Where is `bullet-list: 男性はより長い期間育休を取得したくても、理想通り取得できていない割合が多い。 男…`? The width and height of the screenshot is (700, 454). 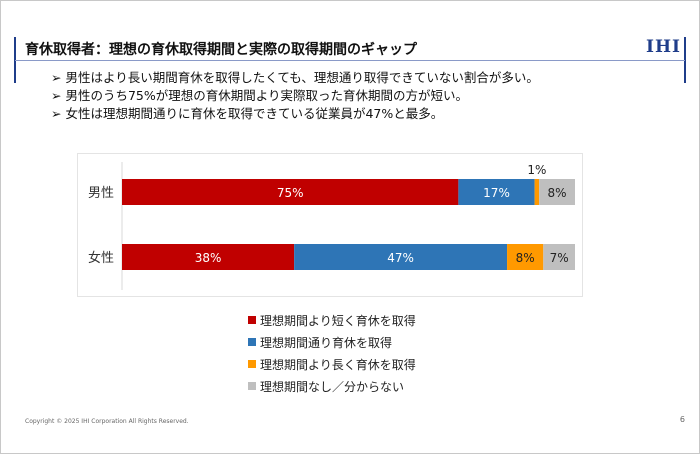 bullet-list: 男性はより長い期間育休を取得したくても、理想通り取得できていない割合が多い。 男… is located at coordinates (295, 96).